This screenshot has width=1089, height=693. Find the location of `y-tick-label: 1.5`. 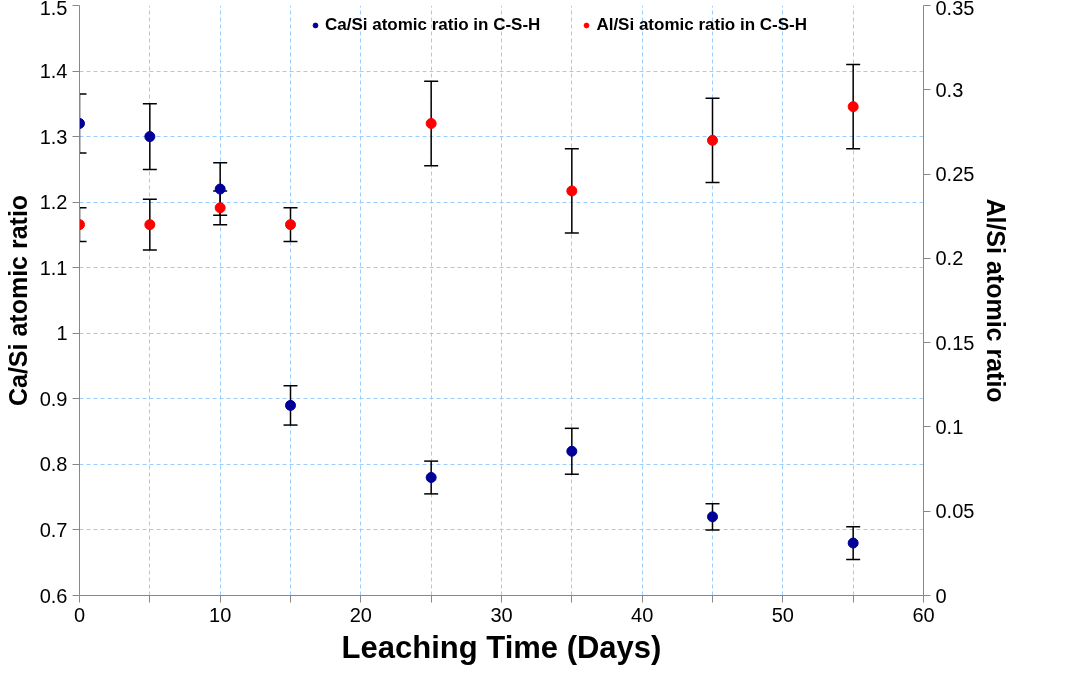

y-tick-label: 1.5 is located at coordinates (53, 9).